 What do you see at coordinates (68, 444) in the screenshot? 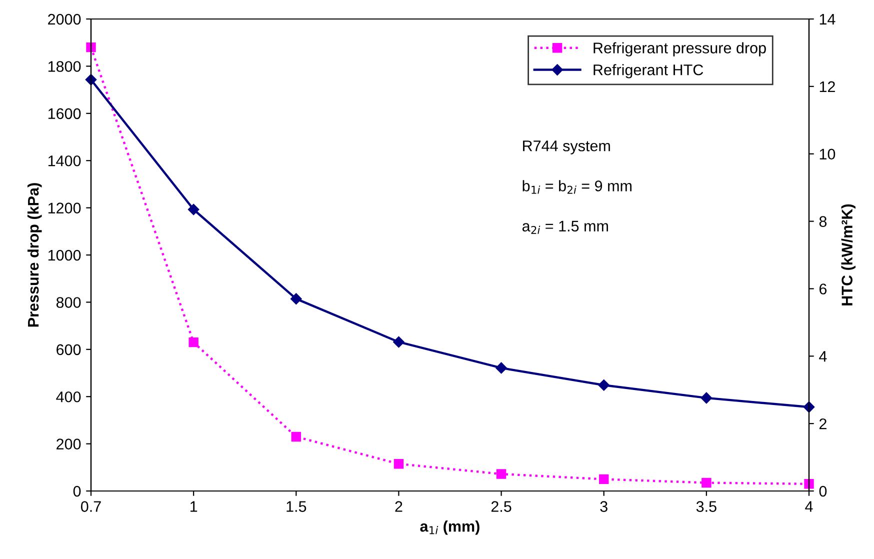
I see `y-tick-label: 200` at bounding box center [68, 444].